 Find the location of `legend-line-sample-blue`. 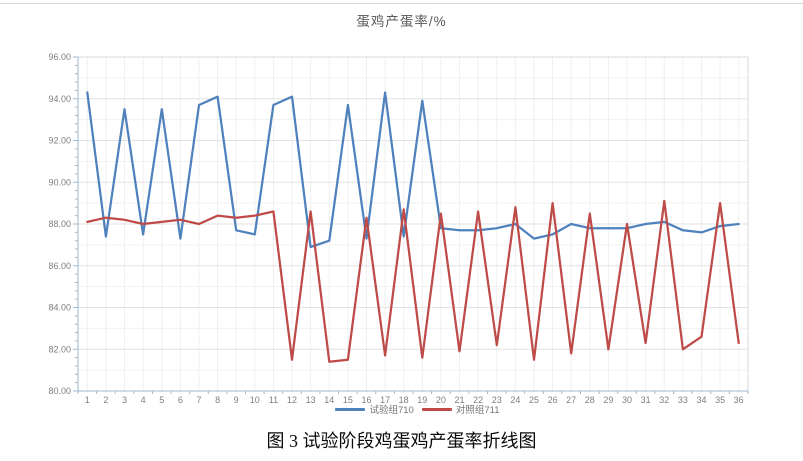

legend-line-sample-blue is located at coordinates (350, 409).